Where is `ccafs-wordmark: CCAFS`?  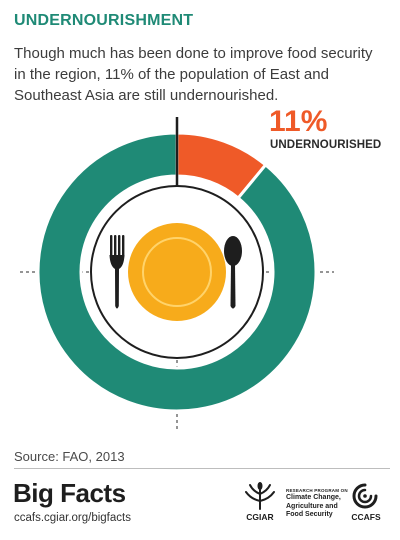 ccafs-wordmark: CCAFS is located at coordinates (366, 517).